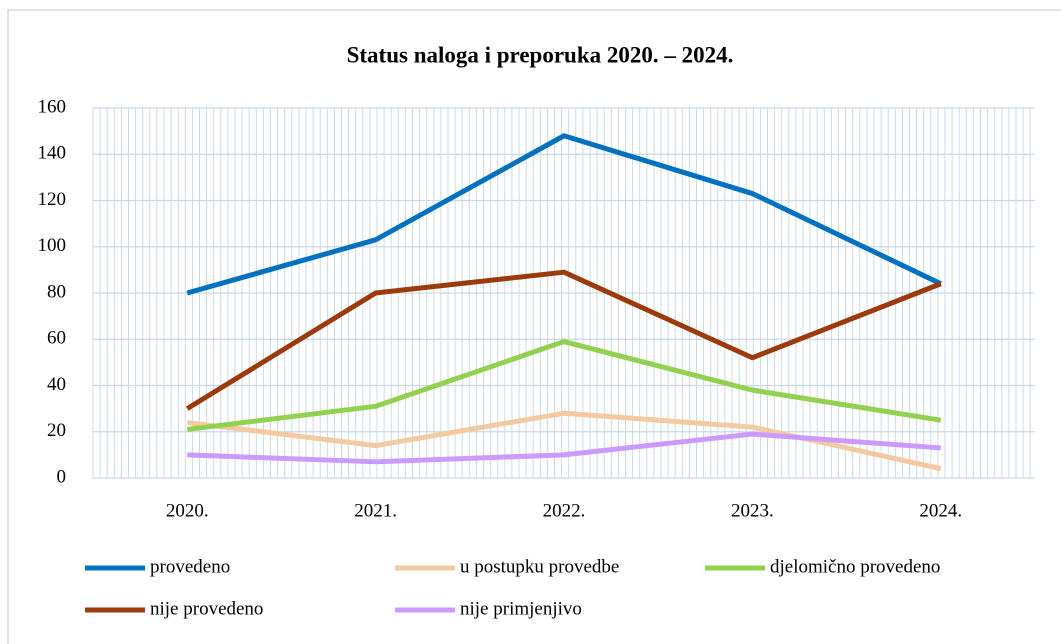 This screenshot has height=644, width=1061. Describe the element at coordinates (56, 291) in the screenshot. I see `y-tick-label: 80` at that location.